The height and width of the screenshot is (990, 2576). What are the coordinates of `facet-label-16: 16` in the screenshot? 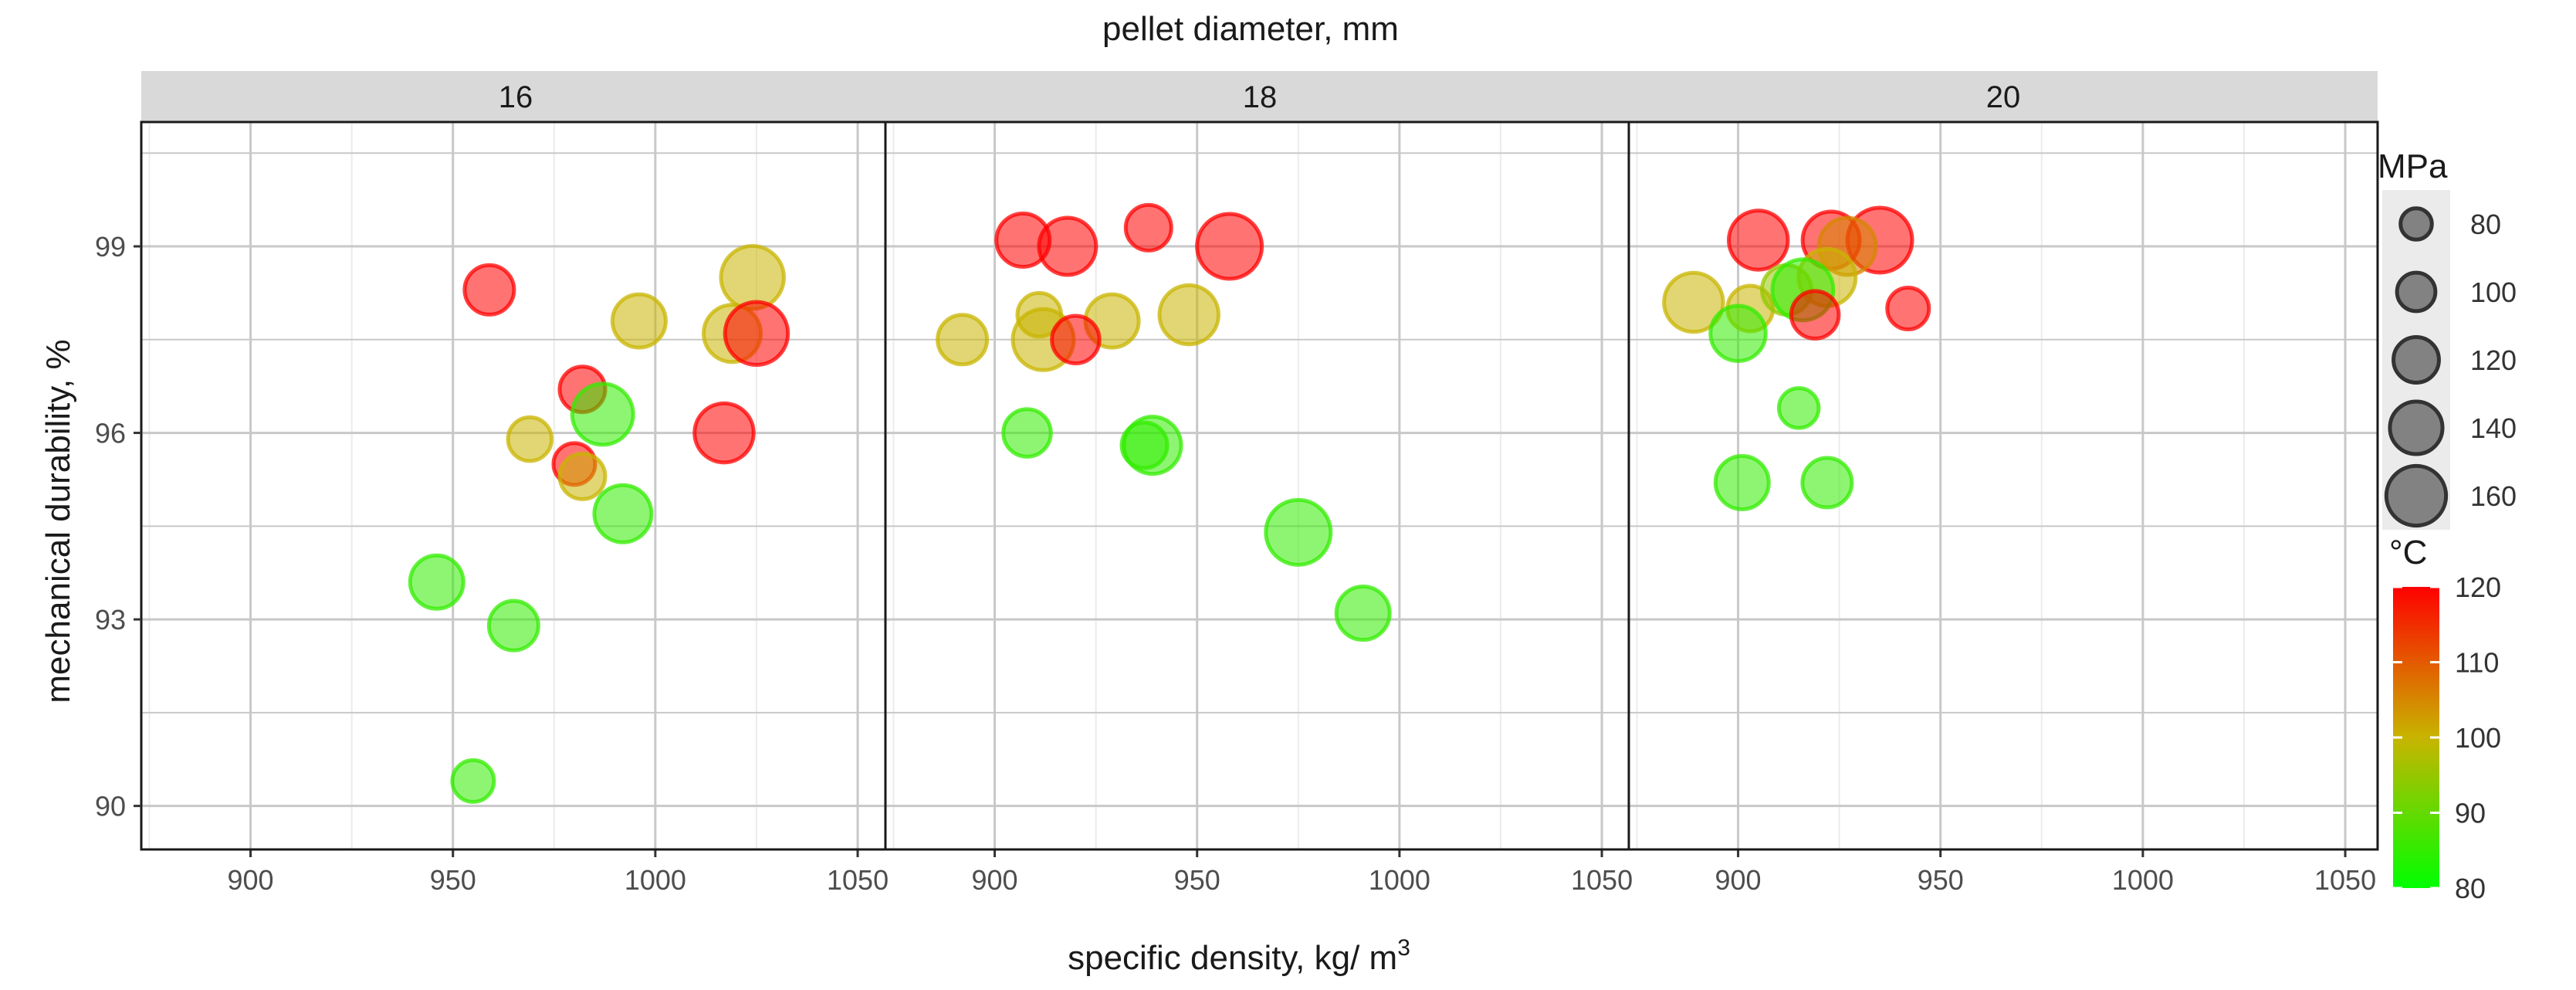 It's located at (516, 97).